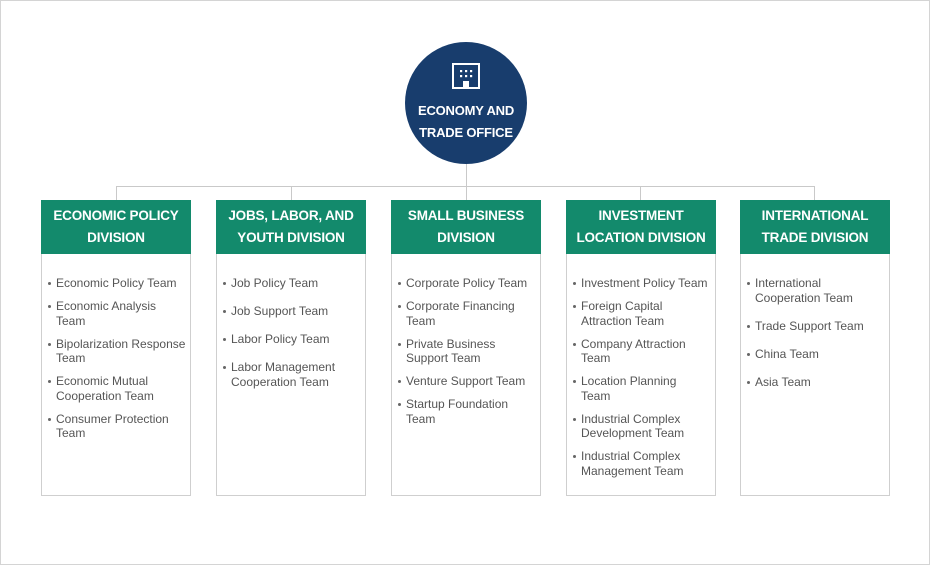  What do you see at coordinates (466, 313) in the screenshot?
I see `team-item: Corporate Financing Team` at bounding box center [466, 313].